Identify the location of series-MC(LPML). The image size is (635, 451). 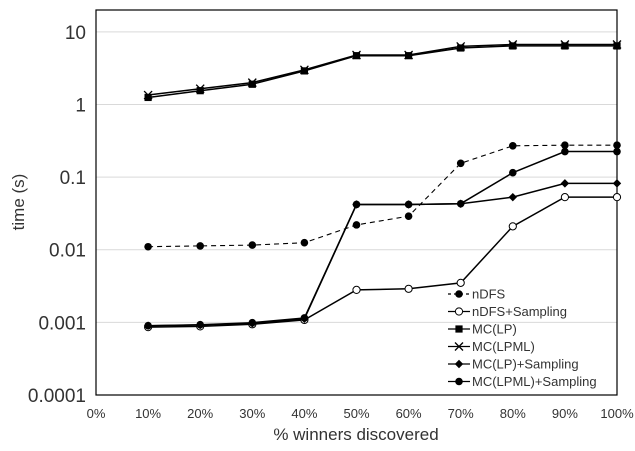
(382, 70).